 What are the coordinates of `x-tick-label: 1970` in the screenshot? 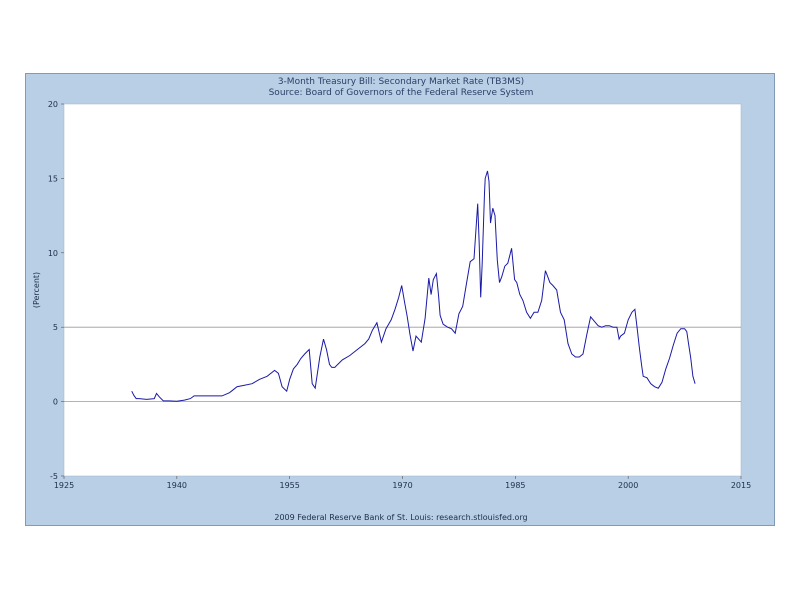 It's located at (402, 485).